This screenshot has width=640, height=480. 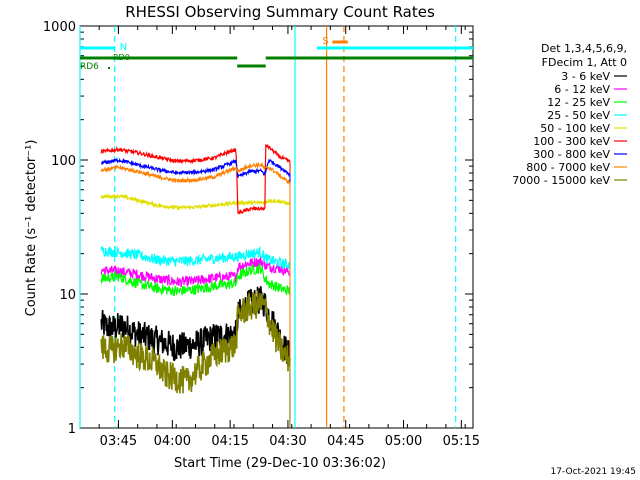 What do you see at coordinates (172, 441) in the screenshot?
I see `x-tick-label: 04:00` at bounding box center [172, 441].